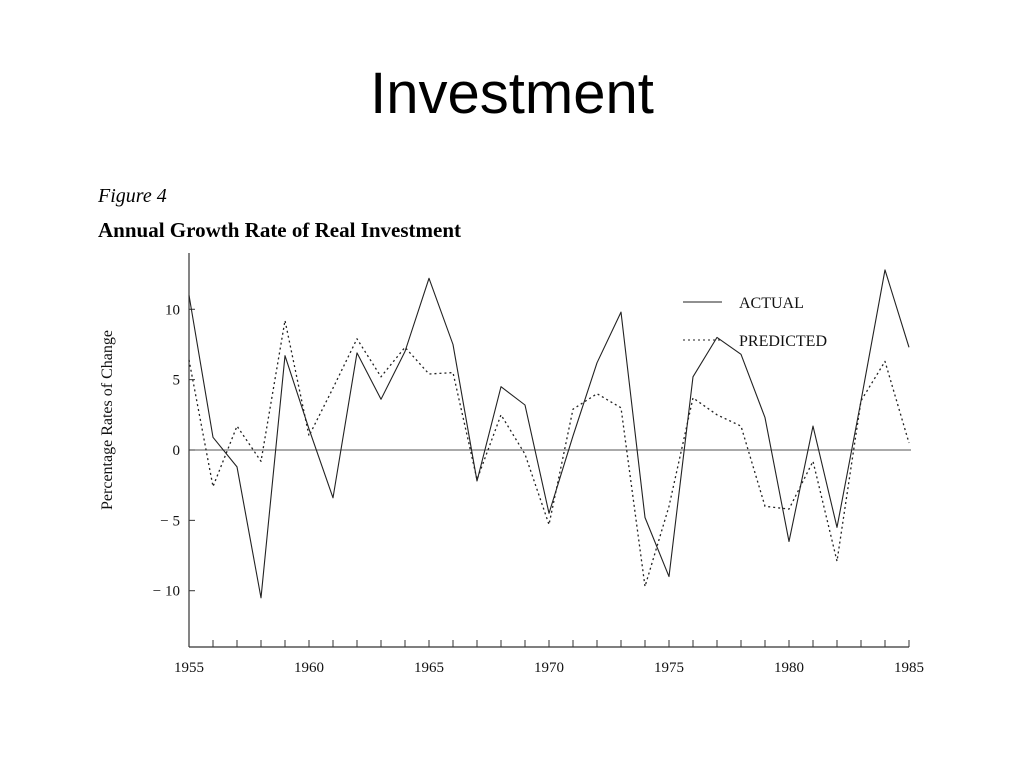 This screenshot has width=1024, height=768. What do you see at coordinates (166, 592) in the screenshot?
I see `y-tick-label: − 10` at bounding box center [166, 592].